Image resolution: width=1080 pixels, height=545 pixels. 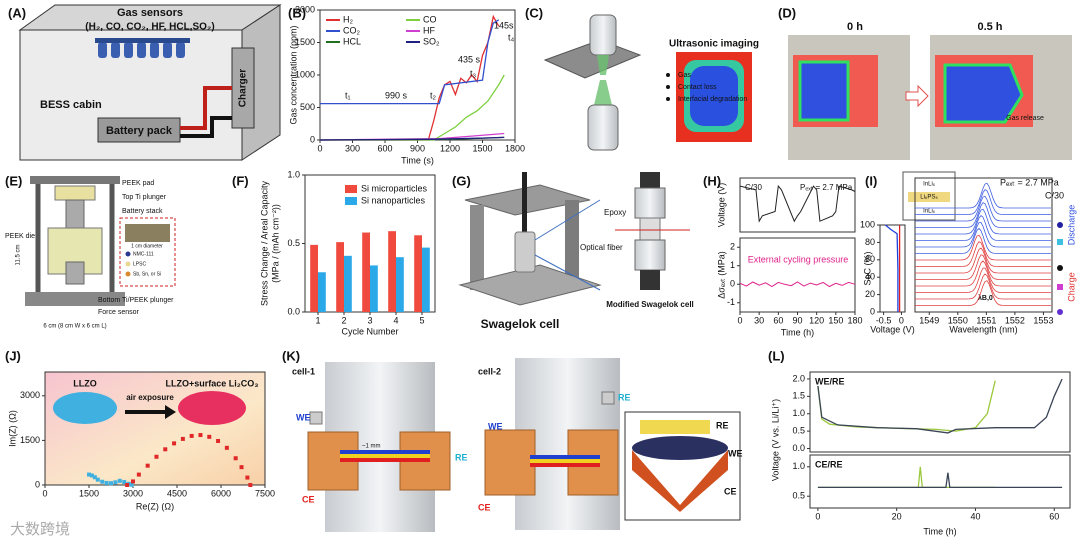 What do you see at coordinates (1071, 287) in the screenshot?
I see `charge: Charge` at bounding box center [1071, 287].